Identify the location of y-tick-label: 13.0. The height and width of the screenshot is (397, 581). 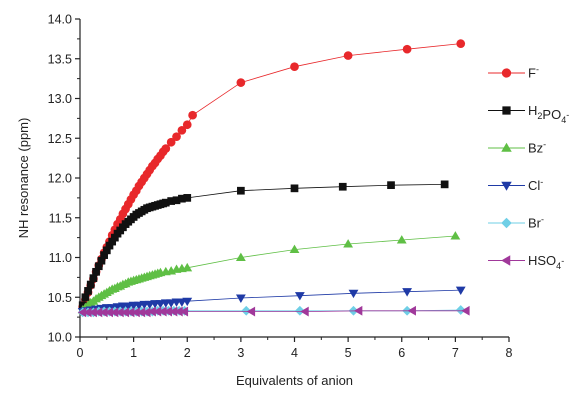
(60, 99).